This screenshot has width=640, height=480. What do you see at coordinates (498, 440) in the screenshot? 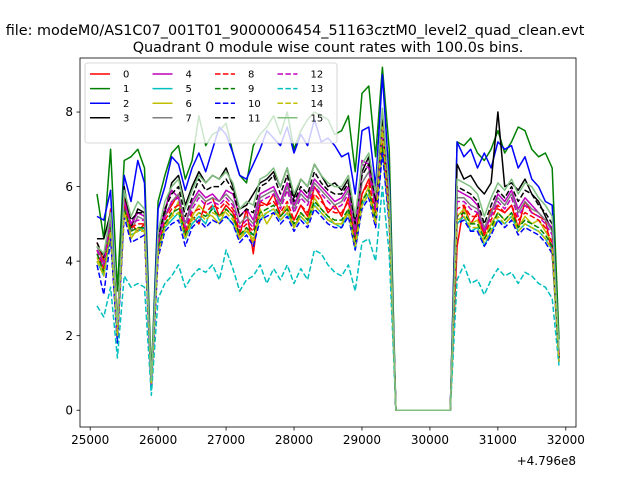
I see `x-tick-label: 31000` at bounding box center [498, 440].